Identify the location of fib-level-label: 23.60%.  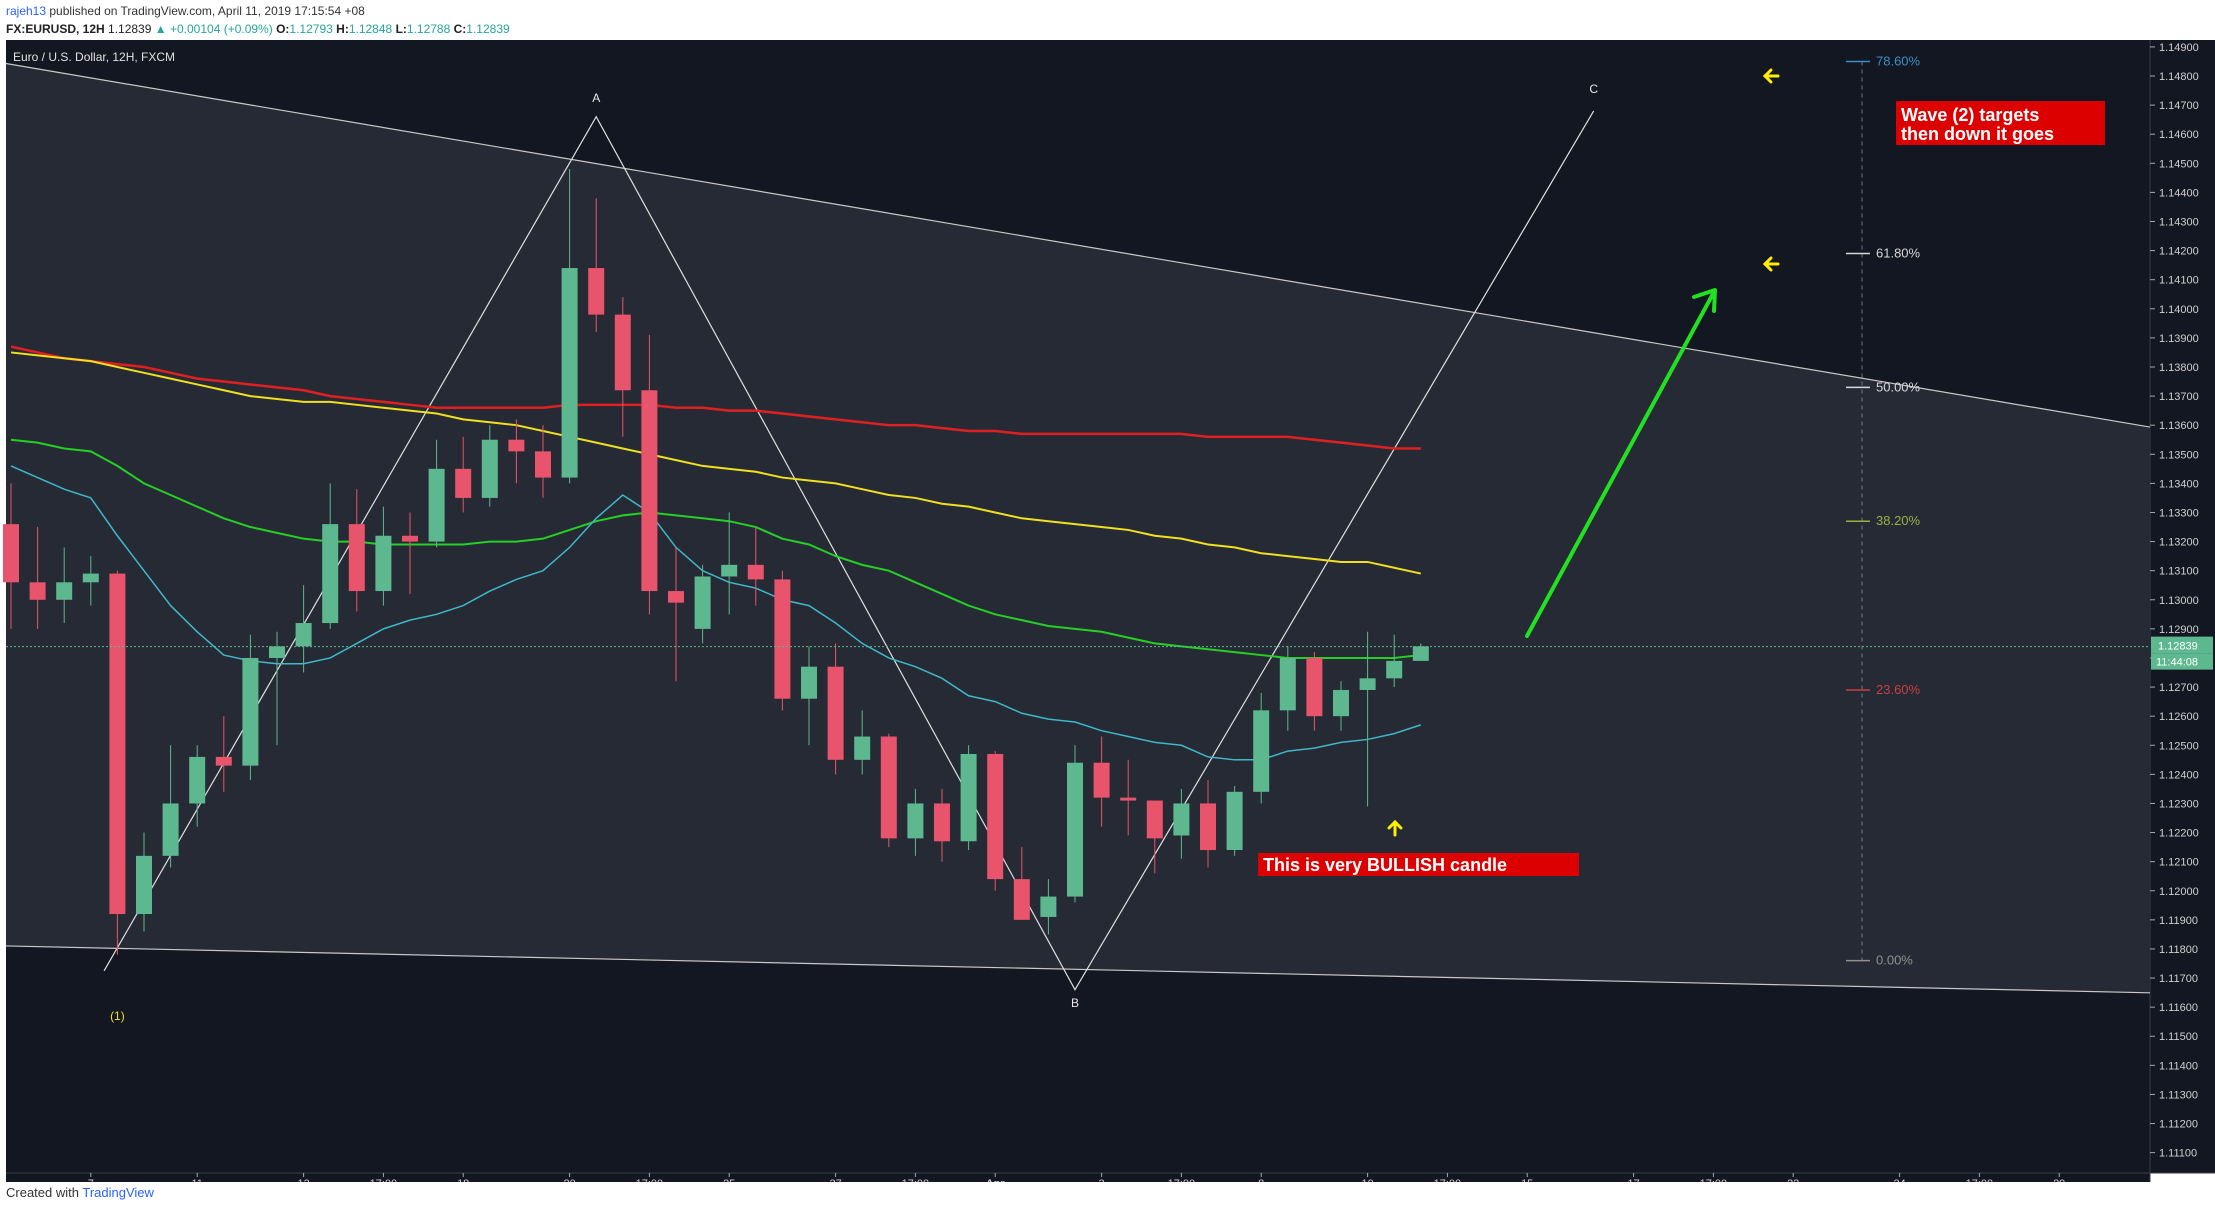
(1898, 689).